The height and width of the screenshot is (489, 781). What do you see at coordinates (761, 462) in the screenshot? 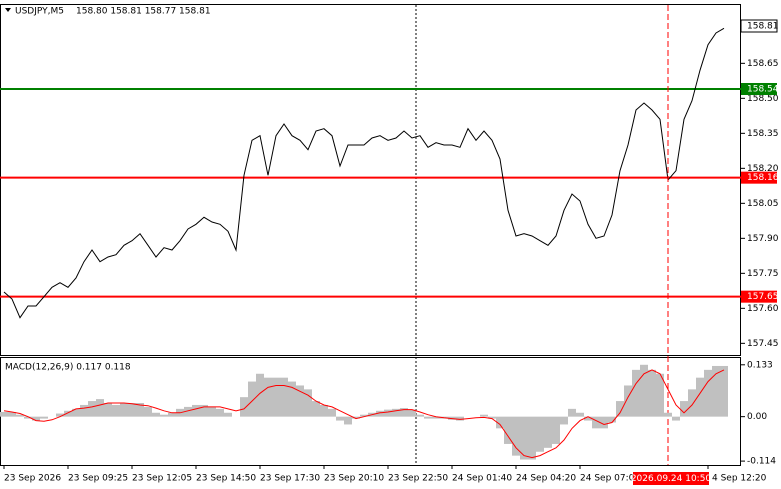
I see `y-tick-label: -0.114` at bounding box center [761, 462].